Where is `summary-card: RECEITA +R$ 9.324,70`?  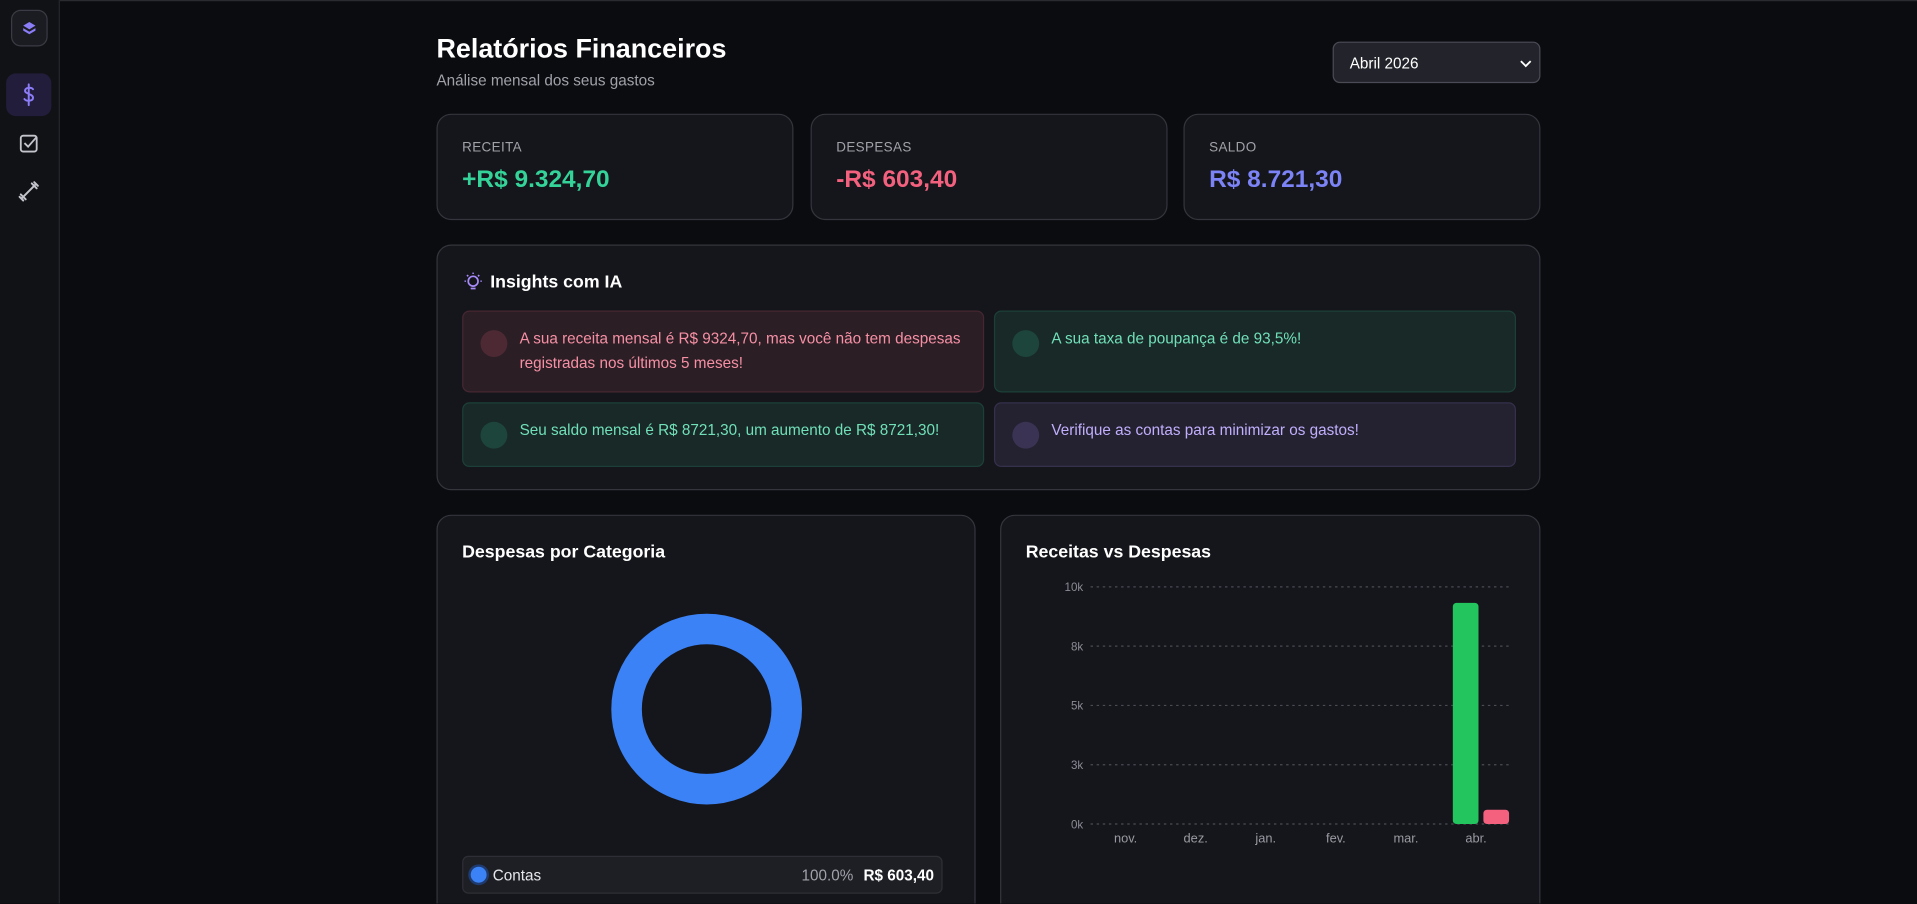
summary-card: RECEITA +R$ 9.324,70 is located at coordinates (615, 167).